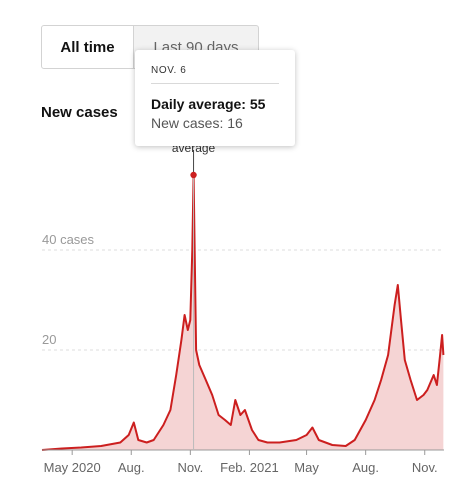 This screenshot has height=487, width=469. Describe the element at coordinates (306, 467) in the screenshot. I see `x-tick-label: May` at that location.